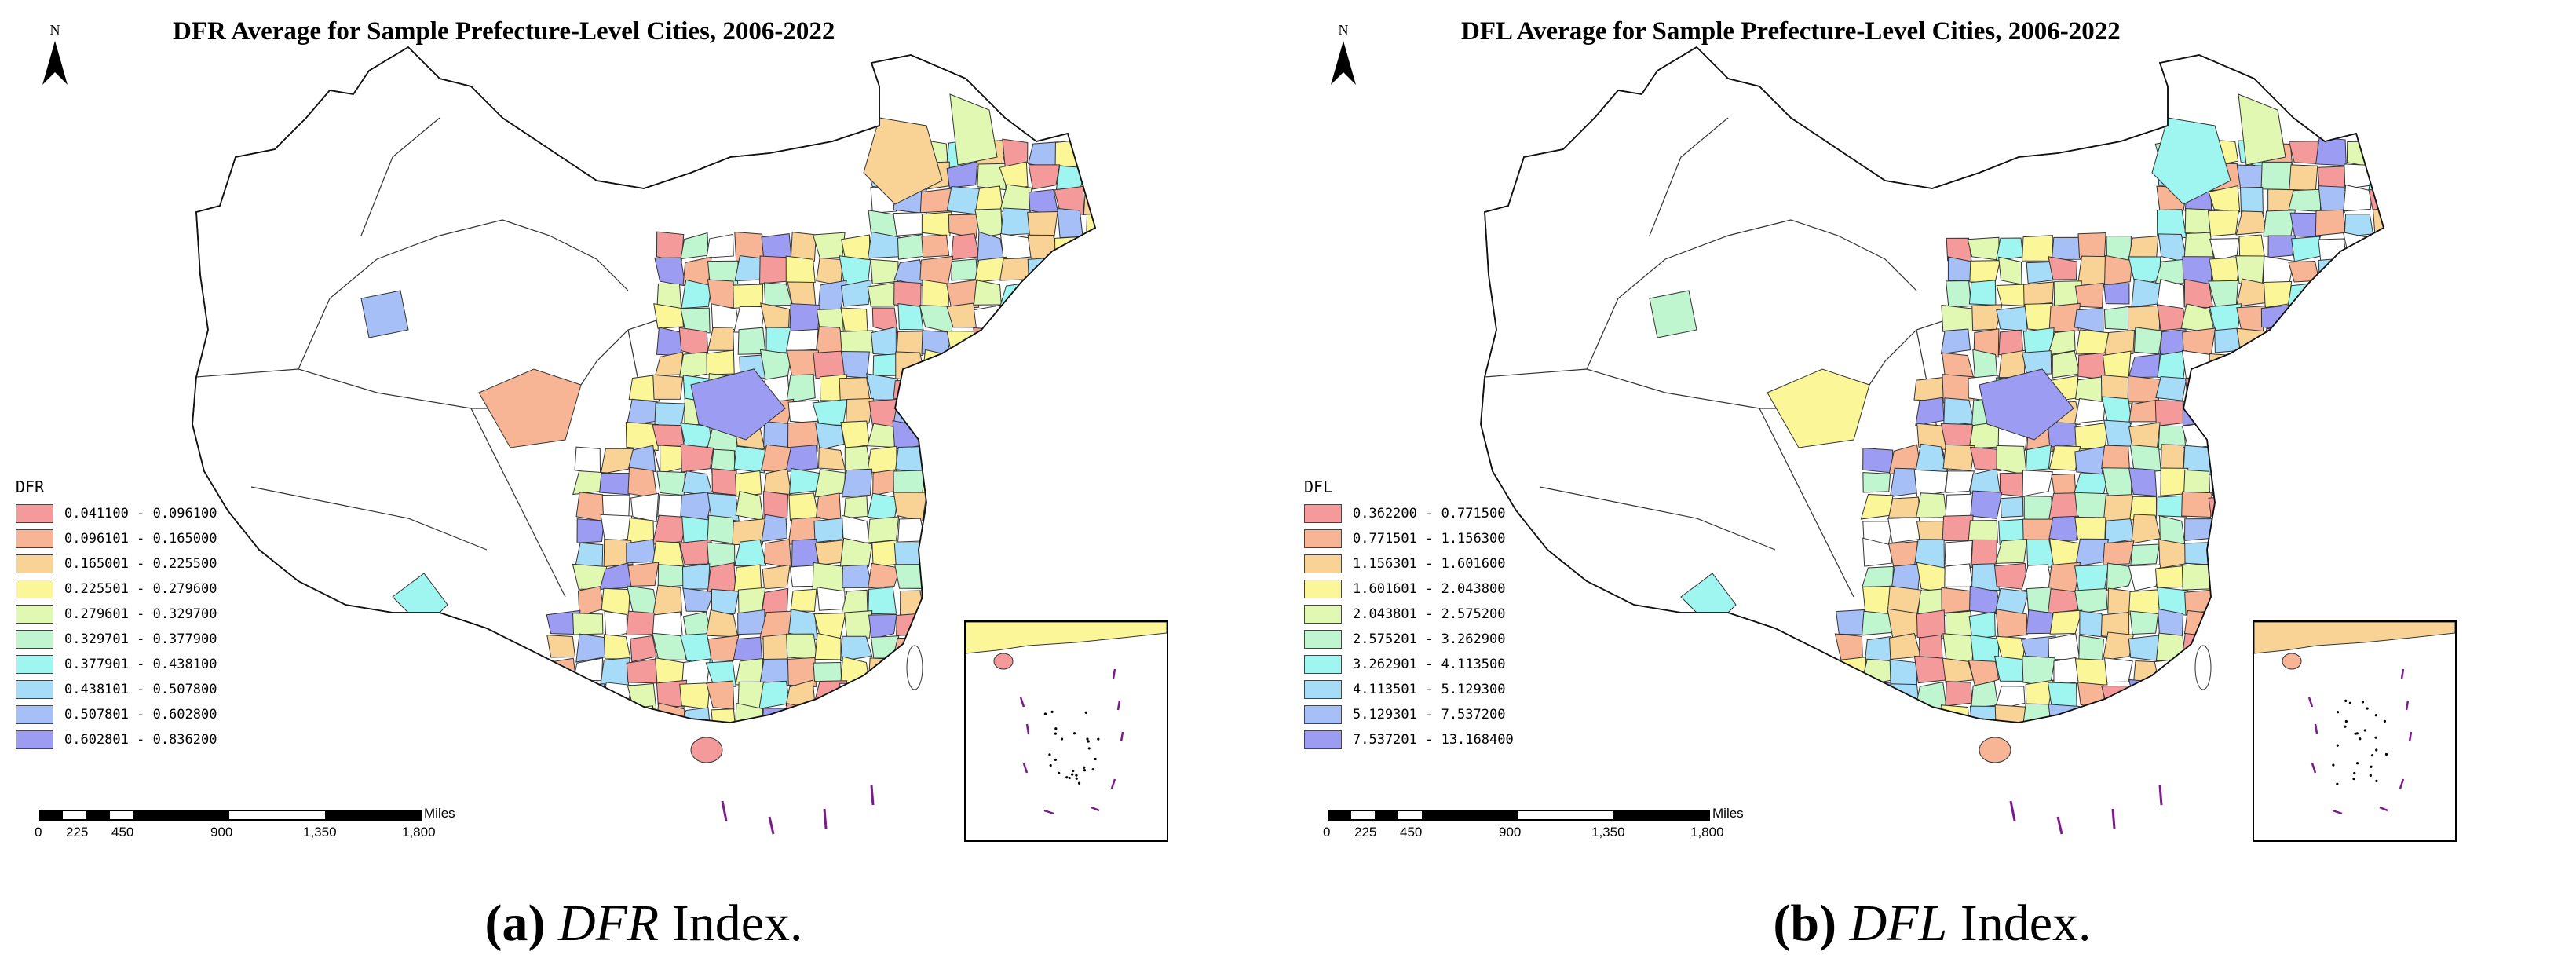 The width and height of the screenshot is (2576, 966). I want to click on scale-labels: 0 225 450 900 1,350 1,800, so click(251, 834).